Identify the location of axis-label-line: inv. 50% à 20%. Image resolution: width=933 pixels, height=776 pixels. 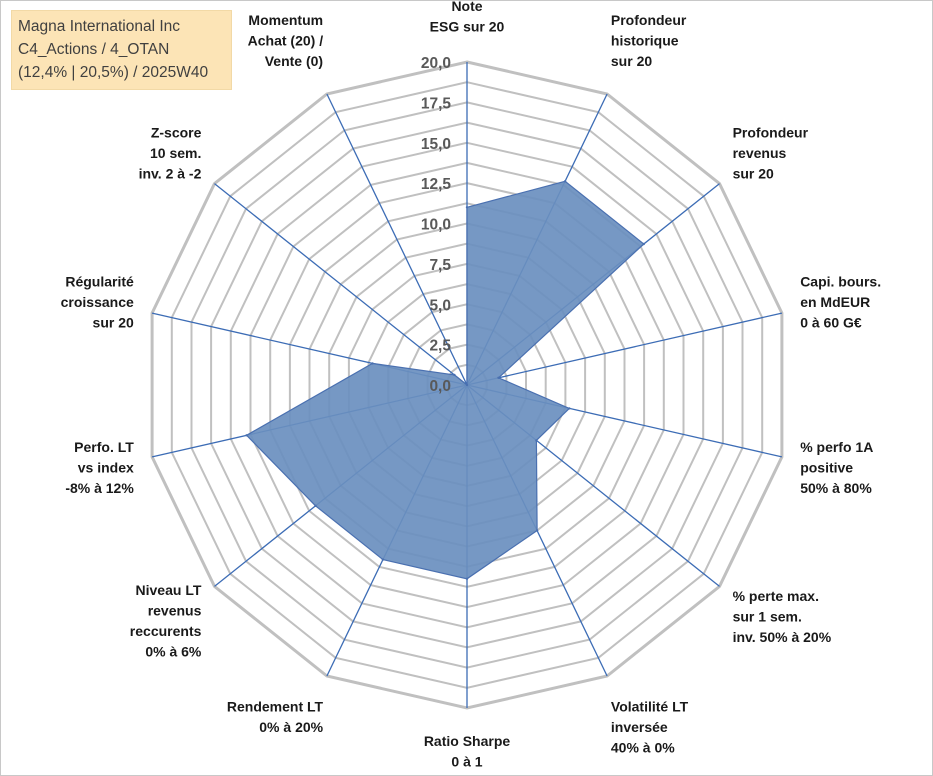
(782, 637).